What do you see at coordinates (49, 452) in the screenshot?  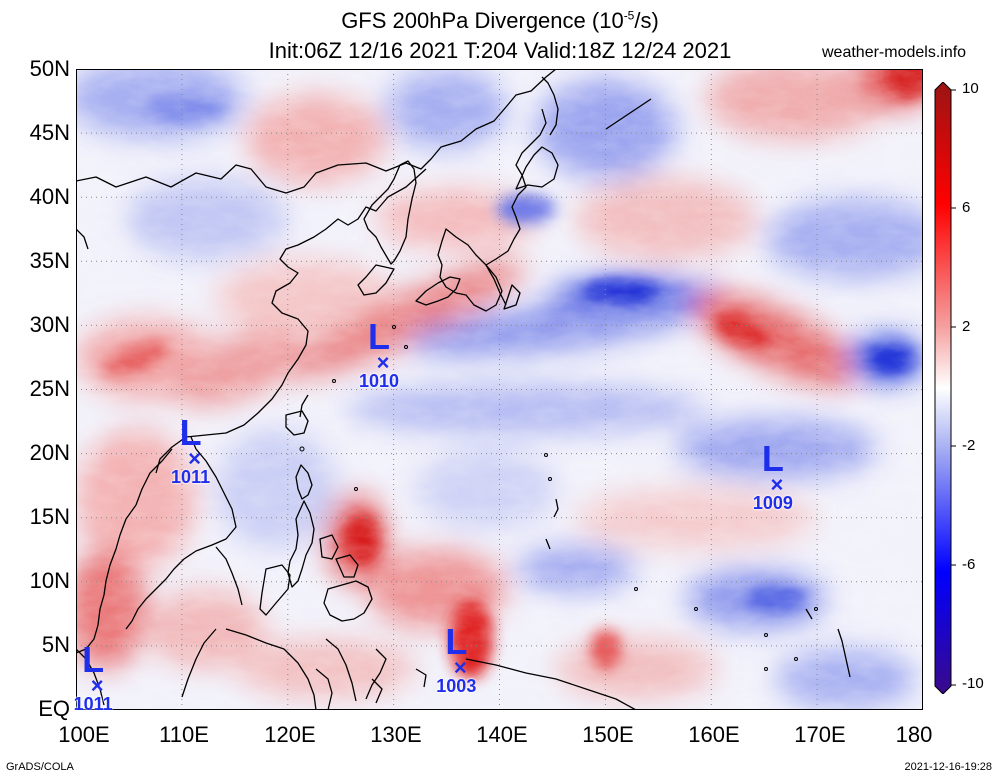 I see `y-tick-20n: 20N` at bounding box center [49, 452].